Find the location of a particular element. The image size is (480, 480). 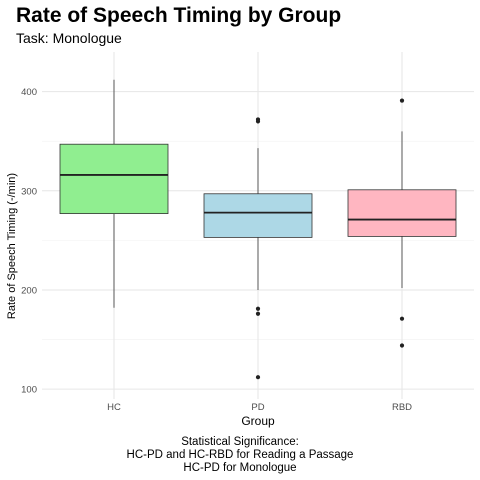

x-tick-label: PD is located at coordinates (257, 407).